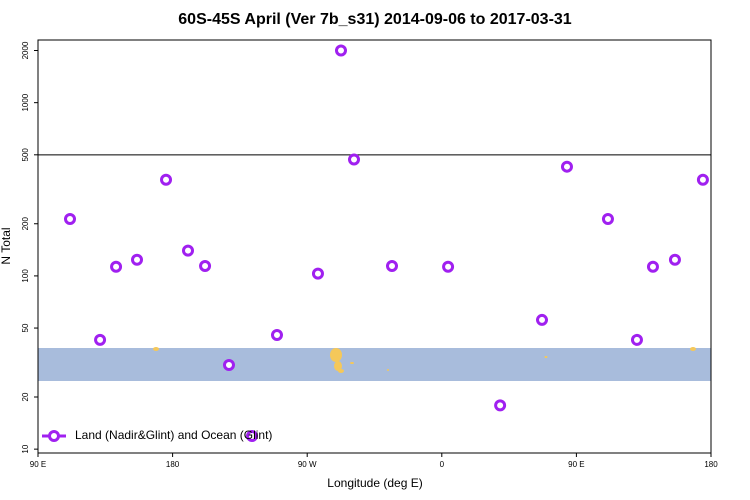  What do you see at coordinates (54, 436) in the screenshot?
I see `legend-marker` at bounding box center [54, 436].